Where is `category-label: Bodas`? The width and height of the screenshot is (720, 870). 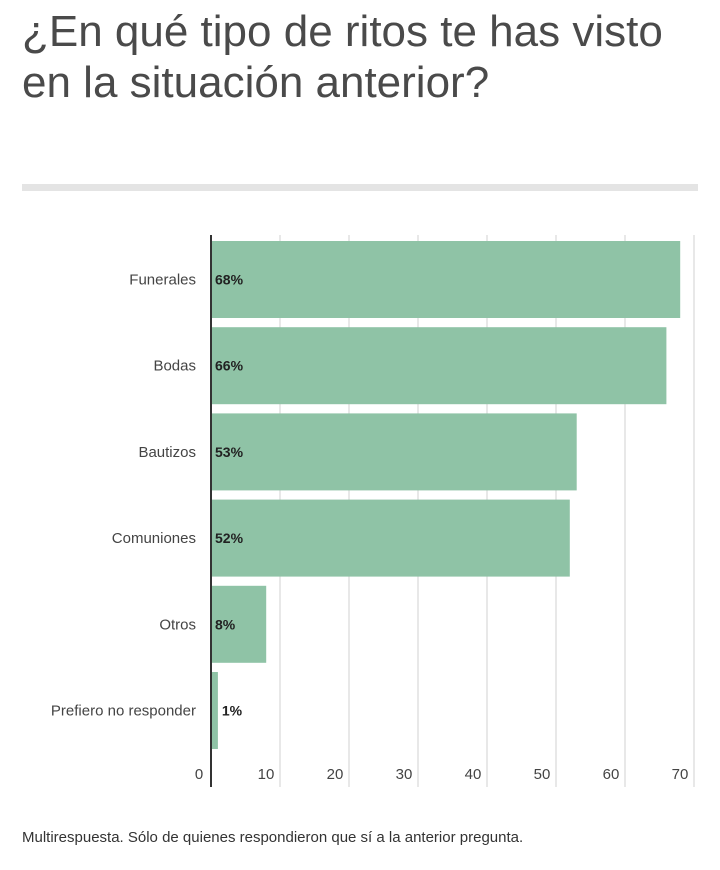 category-label: Bodas is located at coordinates (174, 366).